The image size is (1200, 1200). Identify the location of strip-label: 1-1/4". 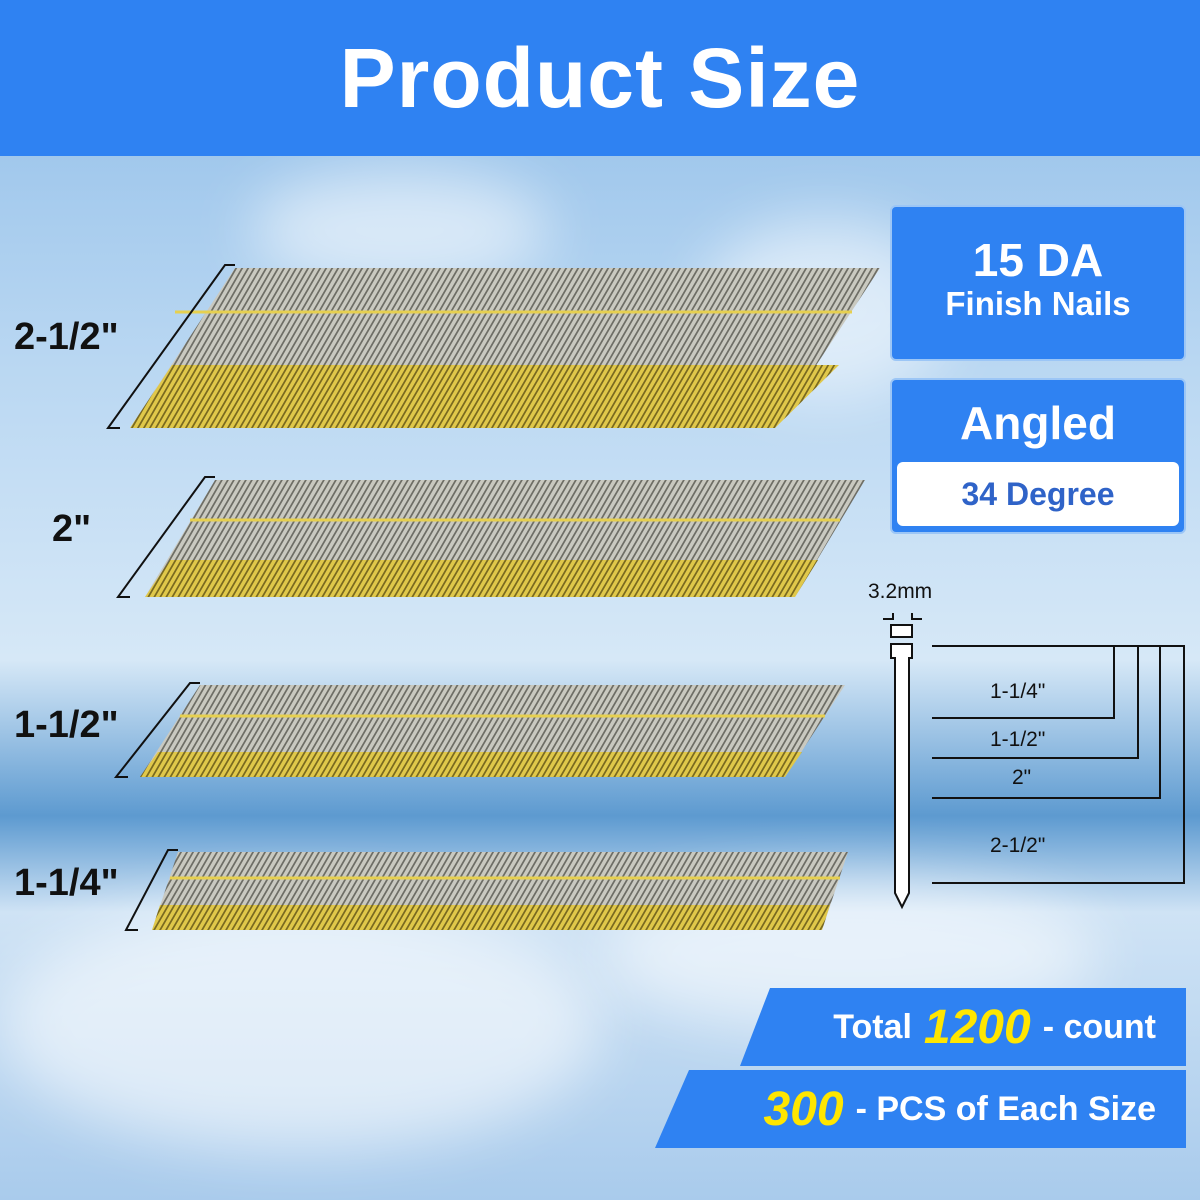
(66, 883).